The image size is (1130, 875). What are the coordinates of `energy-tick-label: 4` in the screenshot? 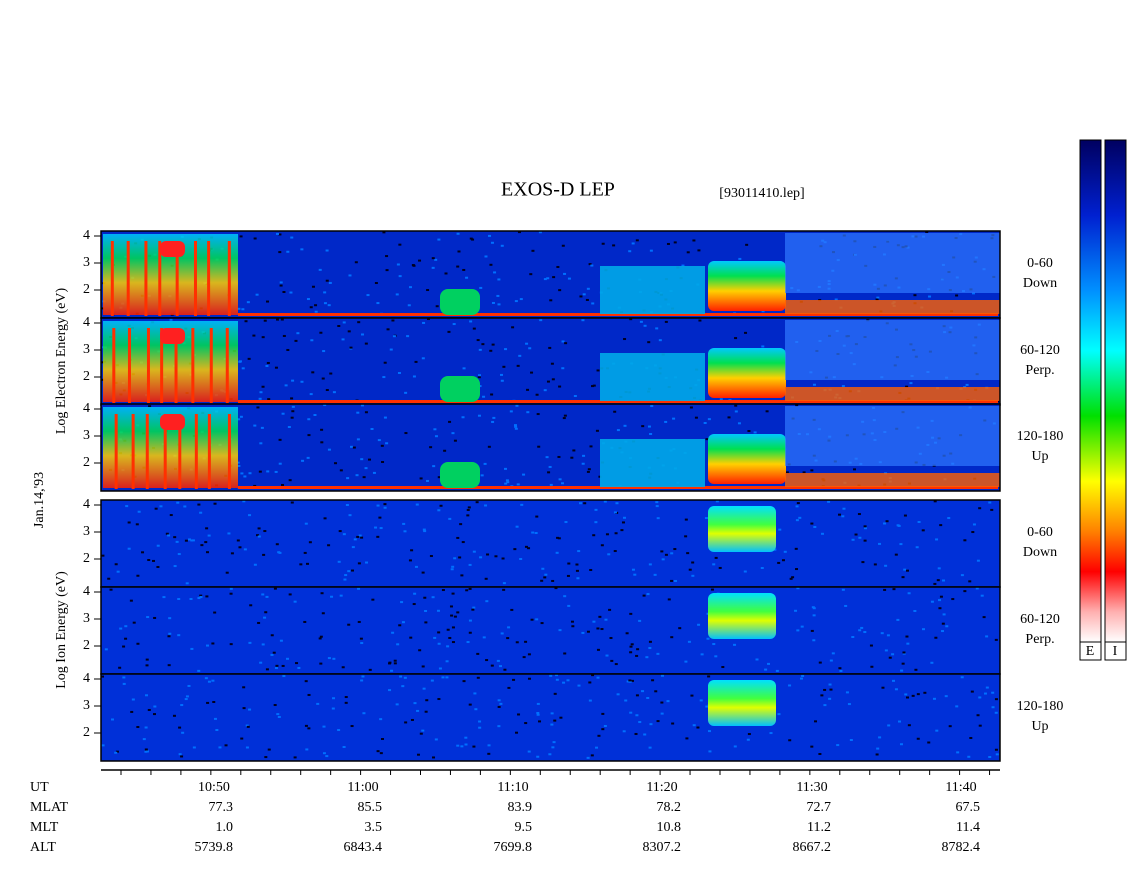 It's located at (86, 504).